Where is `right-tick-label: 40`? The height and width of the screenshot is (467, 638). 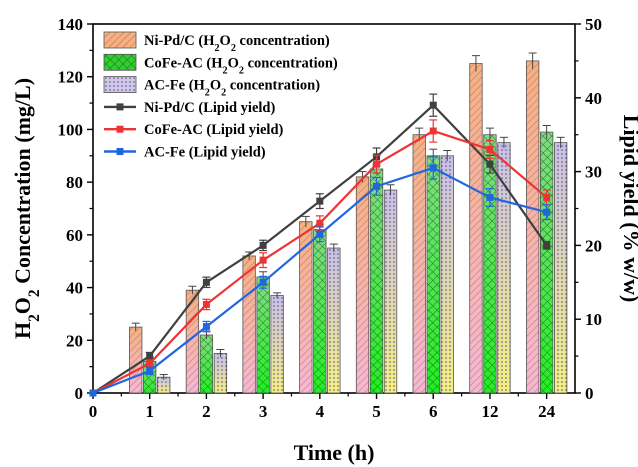
right-tick-label: 40 is located at coordinates (593, 98).